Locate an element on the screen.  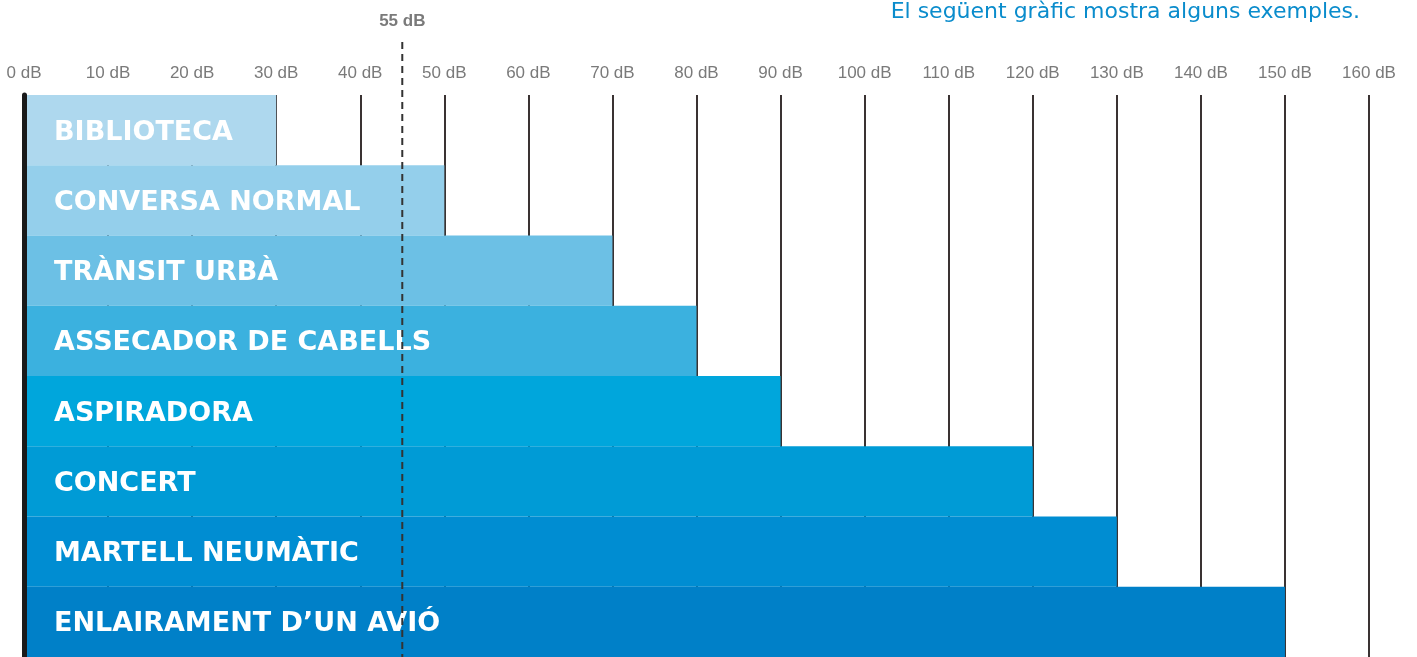
x-tick-label: 0 dB is located at coordinates (24, 72).